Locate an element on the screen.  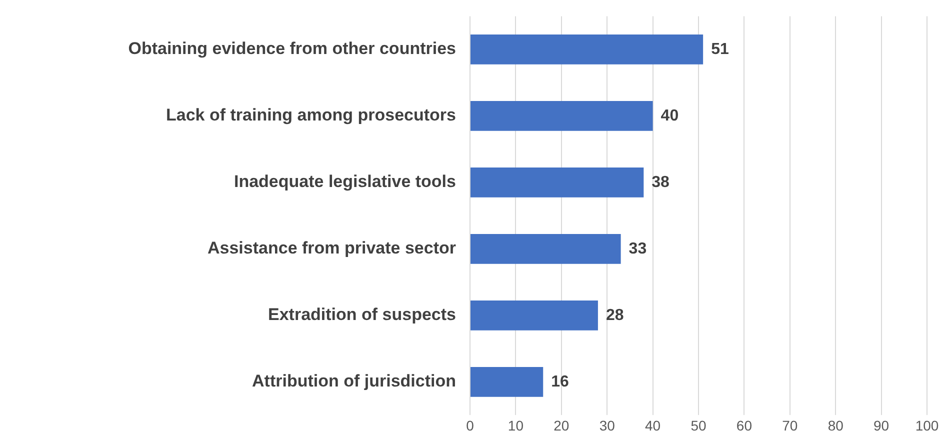
x-tick-label: 0 is located at coordinates (470, 425).